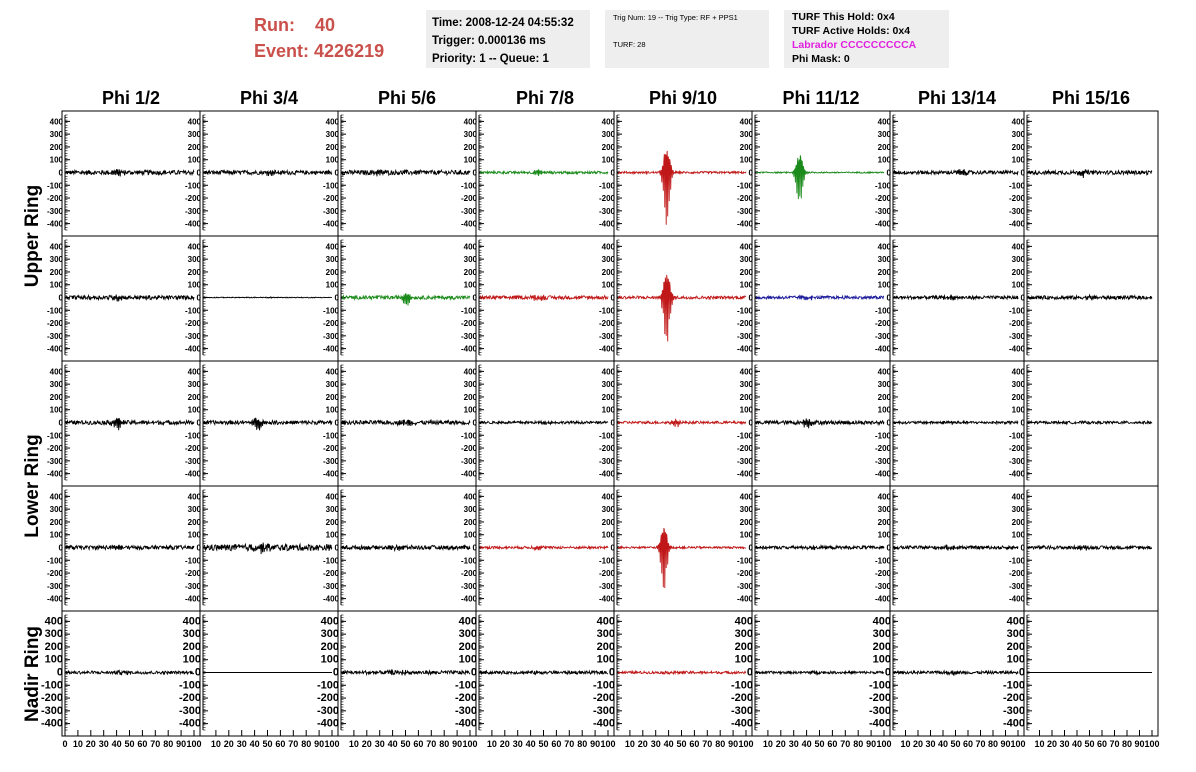 This screenshot has height=772, width=1196. I want to click on event-value: 4226219, so click(349, 51).